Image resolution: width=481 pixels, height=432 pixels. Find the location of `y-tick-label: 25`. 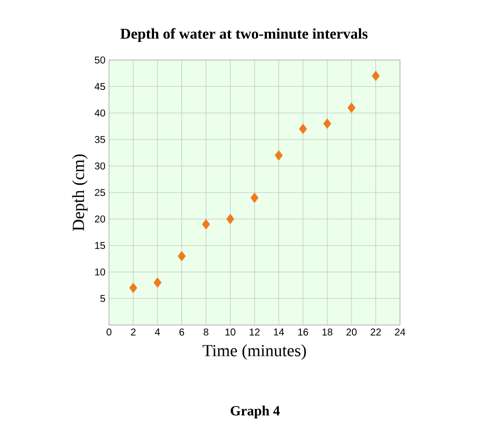

y-tick-label: 25 is located at coordinates (100, 192).